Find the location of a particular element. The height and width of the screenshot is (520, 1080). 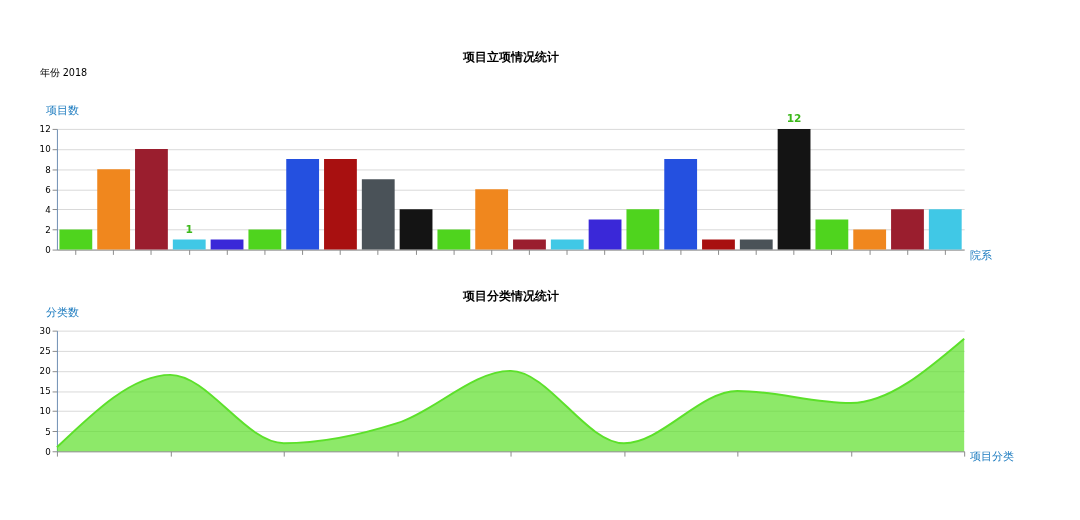

y-axis-title: 分类数 is located at coordinates (62, 312).